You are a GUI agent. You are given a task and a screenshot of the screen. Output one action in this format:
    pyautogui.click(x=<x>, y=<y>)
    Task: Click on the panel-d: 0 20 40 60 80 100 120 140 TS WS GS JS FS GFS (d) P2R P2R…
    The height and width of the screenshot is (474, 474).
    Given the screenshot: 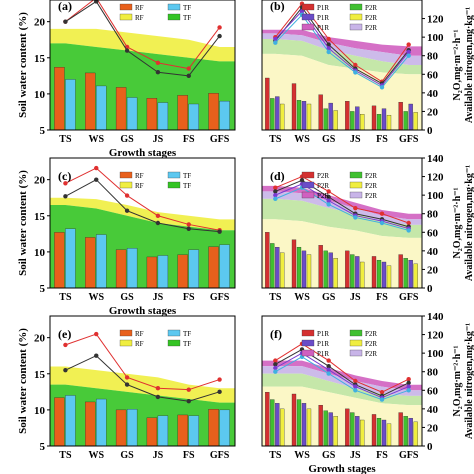 What is the action you would take?
    pyautogui.click(x=367, y=228)
    